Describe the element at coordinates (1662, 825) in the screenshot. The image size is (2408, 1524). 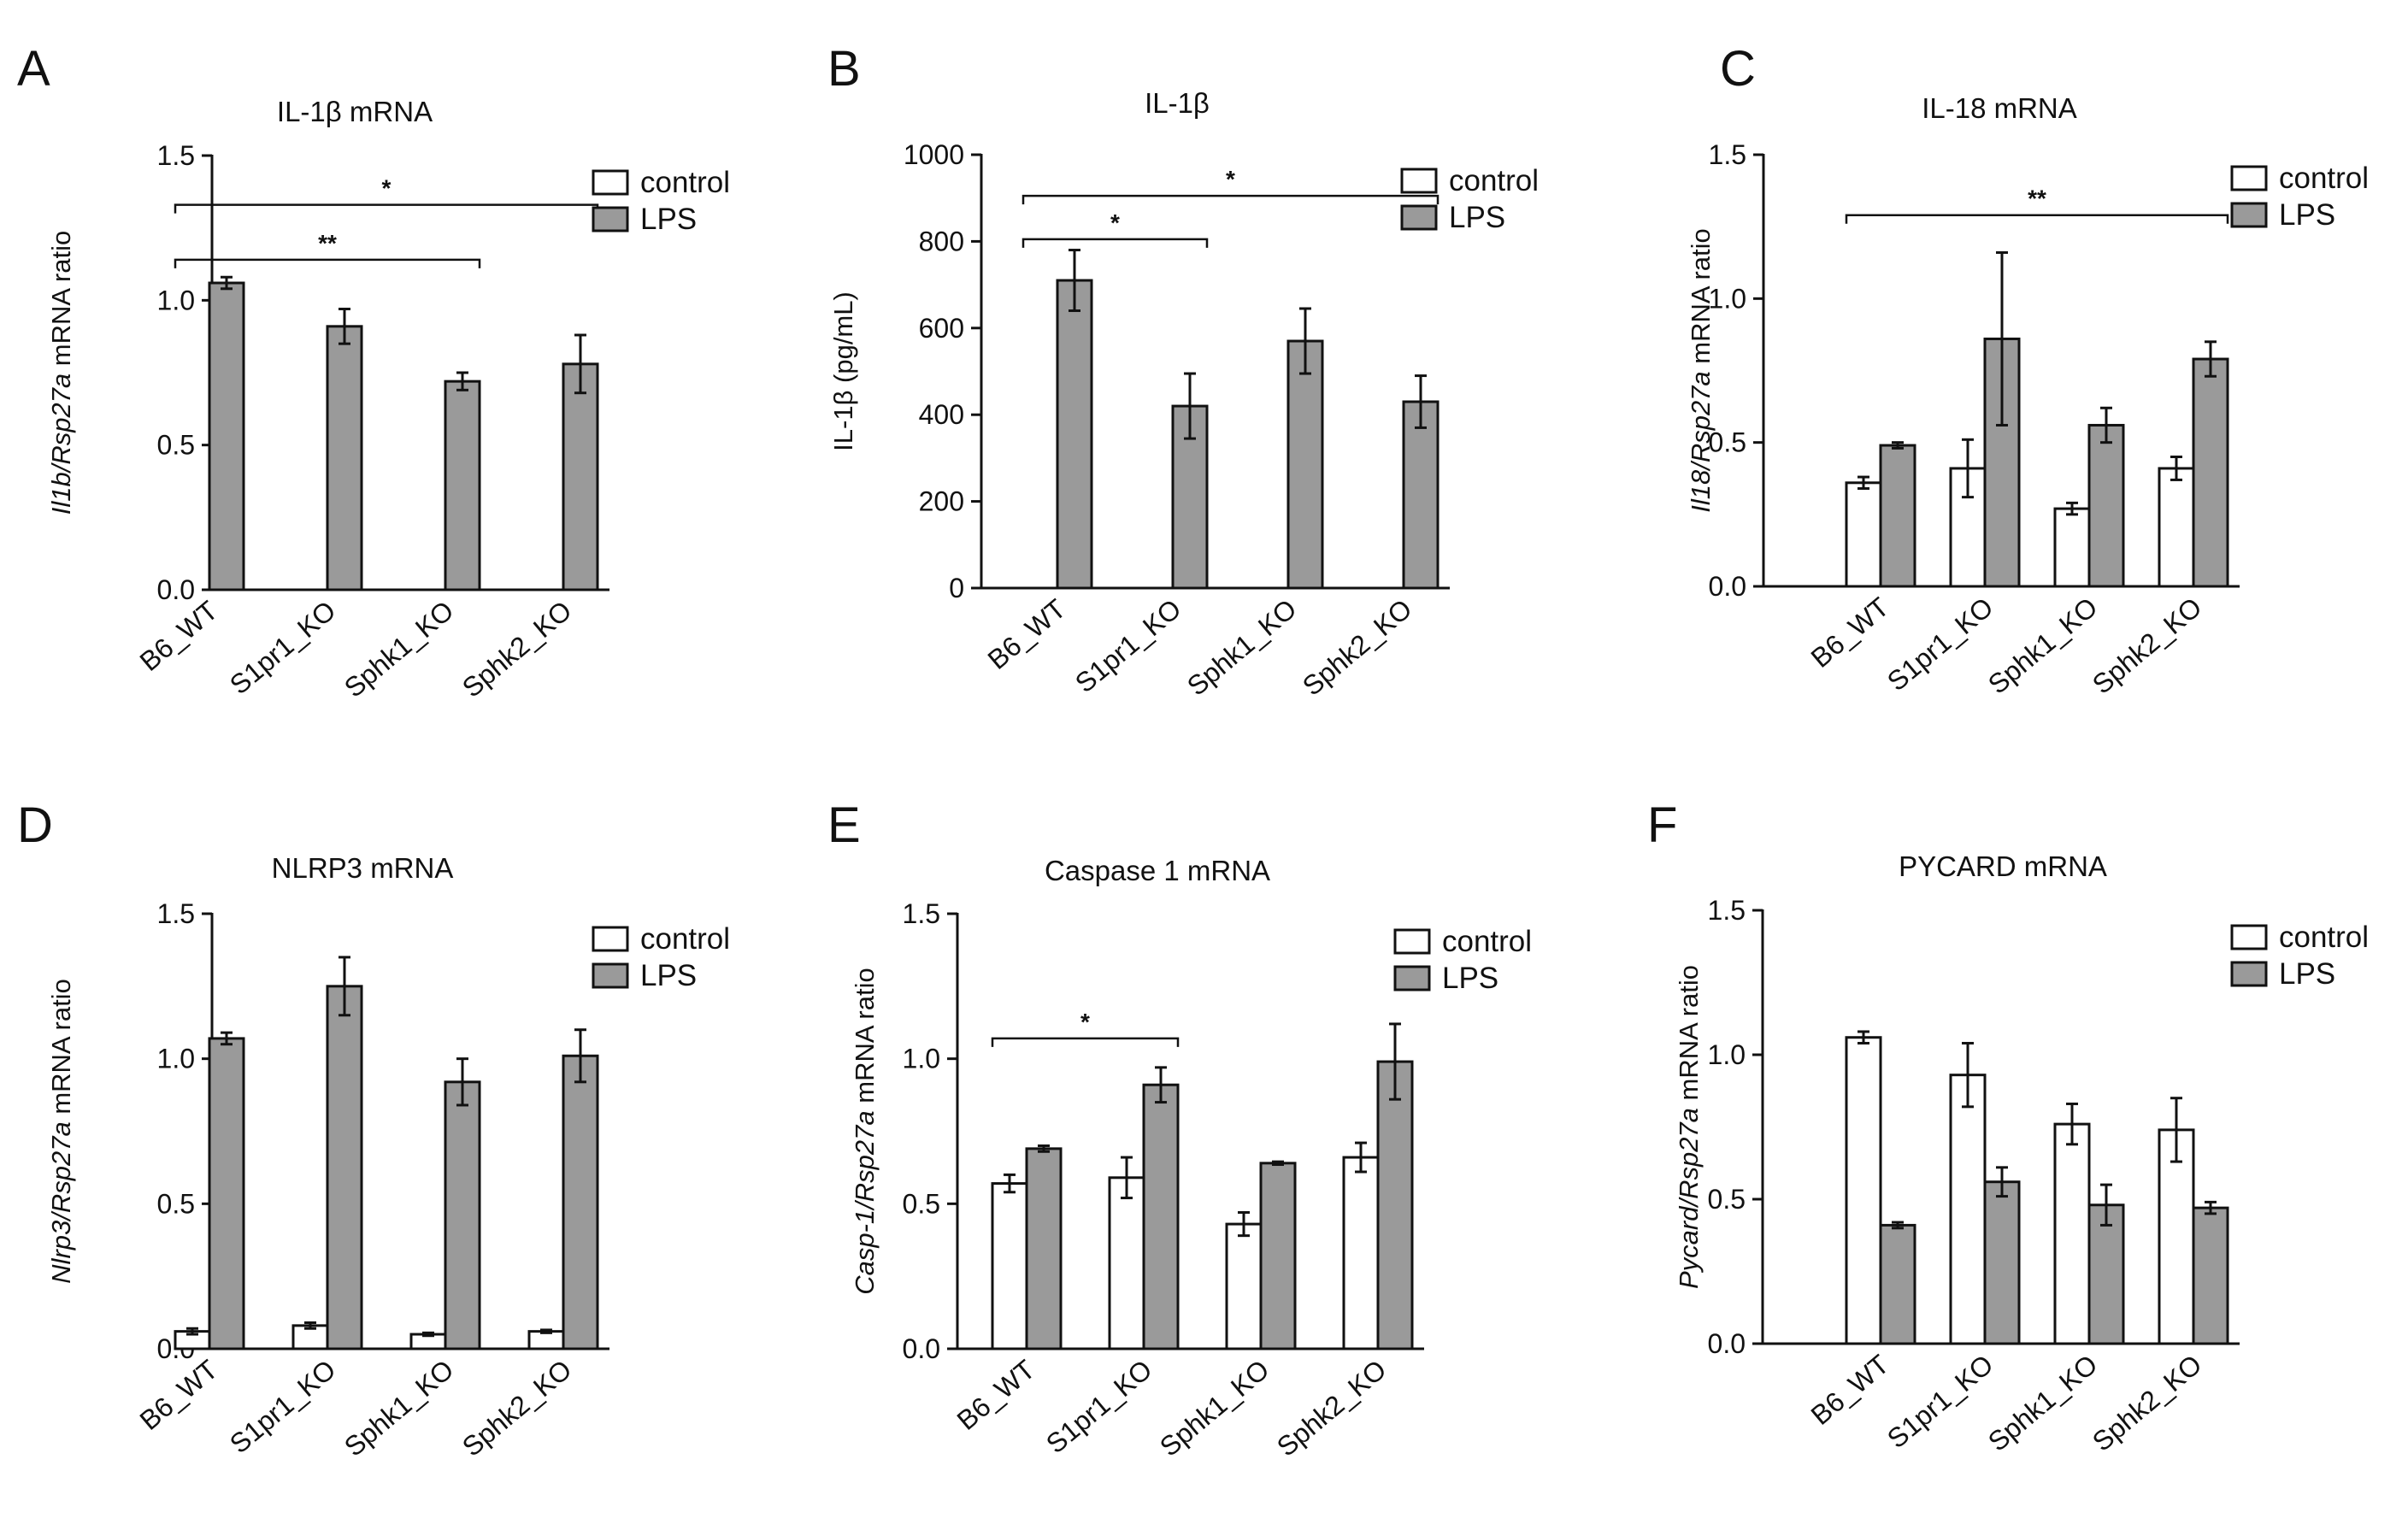
I see `panel-letter: F` at that location.